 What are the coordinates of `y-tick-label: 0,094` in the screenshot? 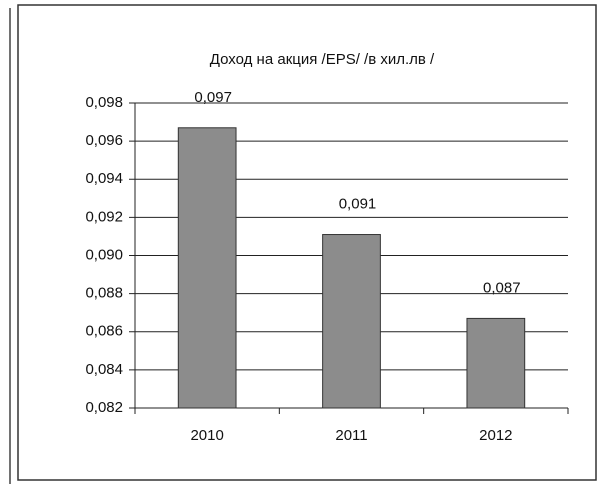 It's located at (104, 178).